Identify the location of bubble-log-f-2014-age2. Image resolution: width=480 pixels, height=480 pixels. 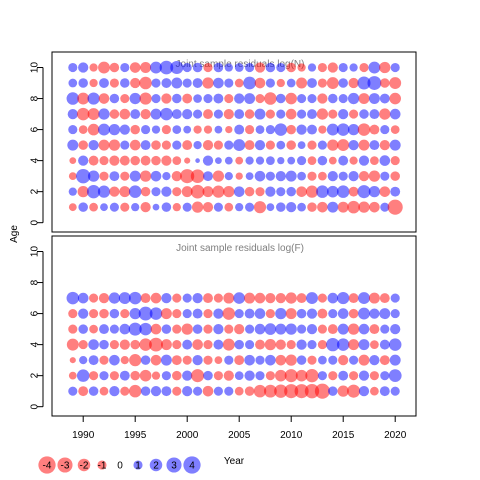
(333, 376).